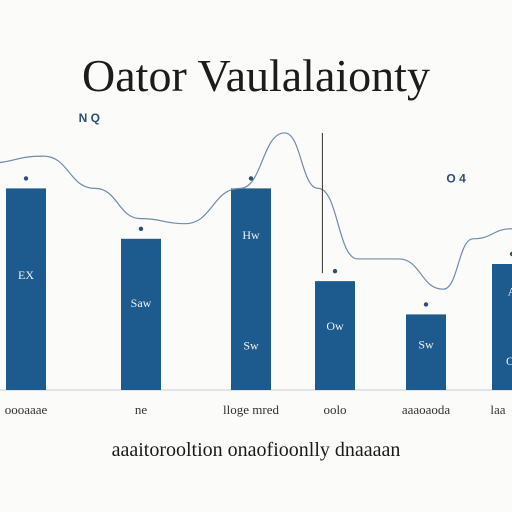 The image size is (512, 512). I want to click on data-label: EX, so click(26, 275).